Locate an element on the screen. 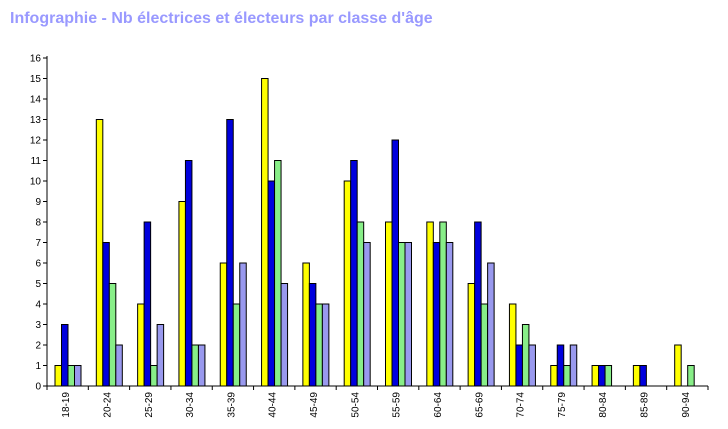  bar-65-69-s1 is located at coordinates (471, 335).